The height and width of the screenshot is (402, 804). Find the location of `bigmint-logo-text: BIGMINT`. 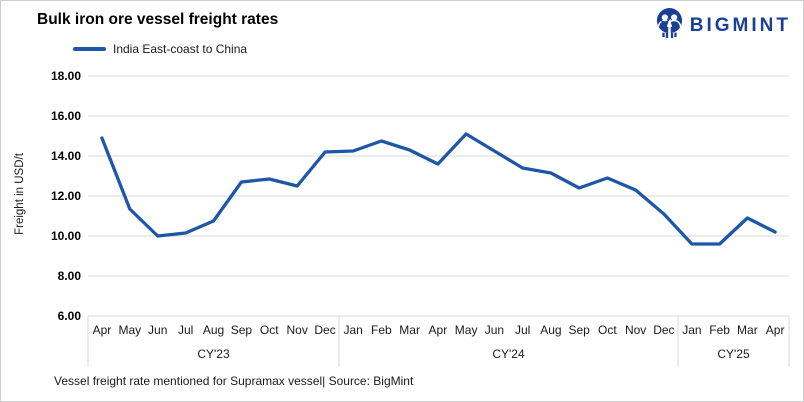

bigmint-logo-text: BIGMINT is located at coordinates (740, 25).